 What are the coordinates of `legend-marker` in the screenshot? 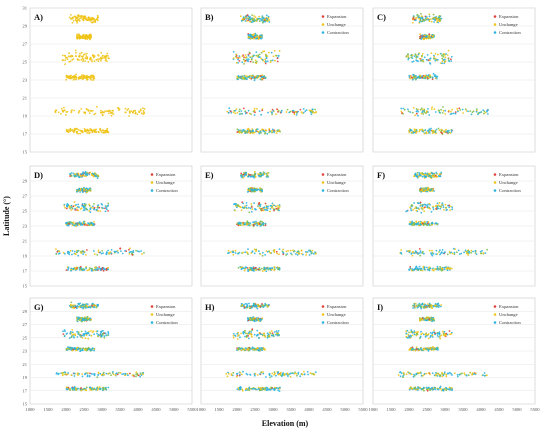 It's located at (495, 174).